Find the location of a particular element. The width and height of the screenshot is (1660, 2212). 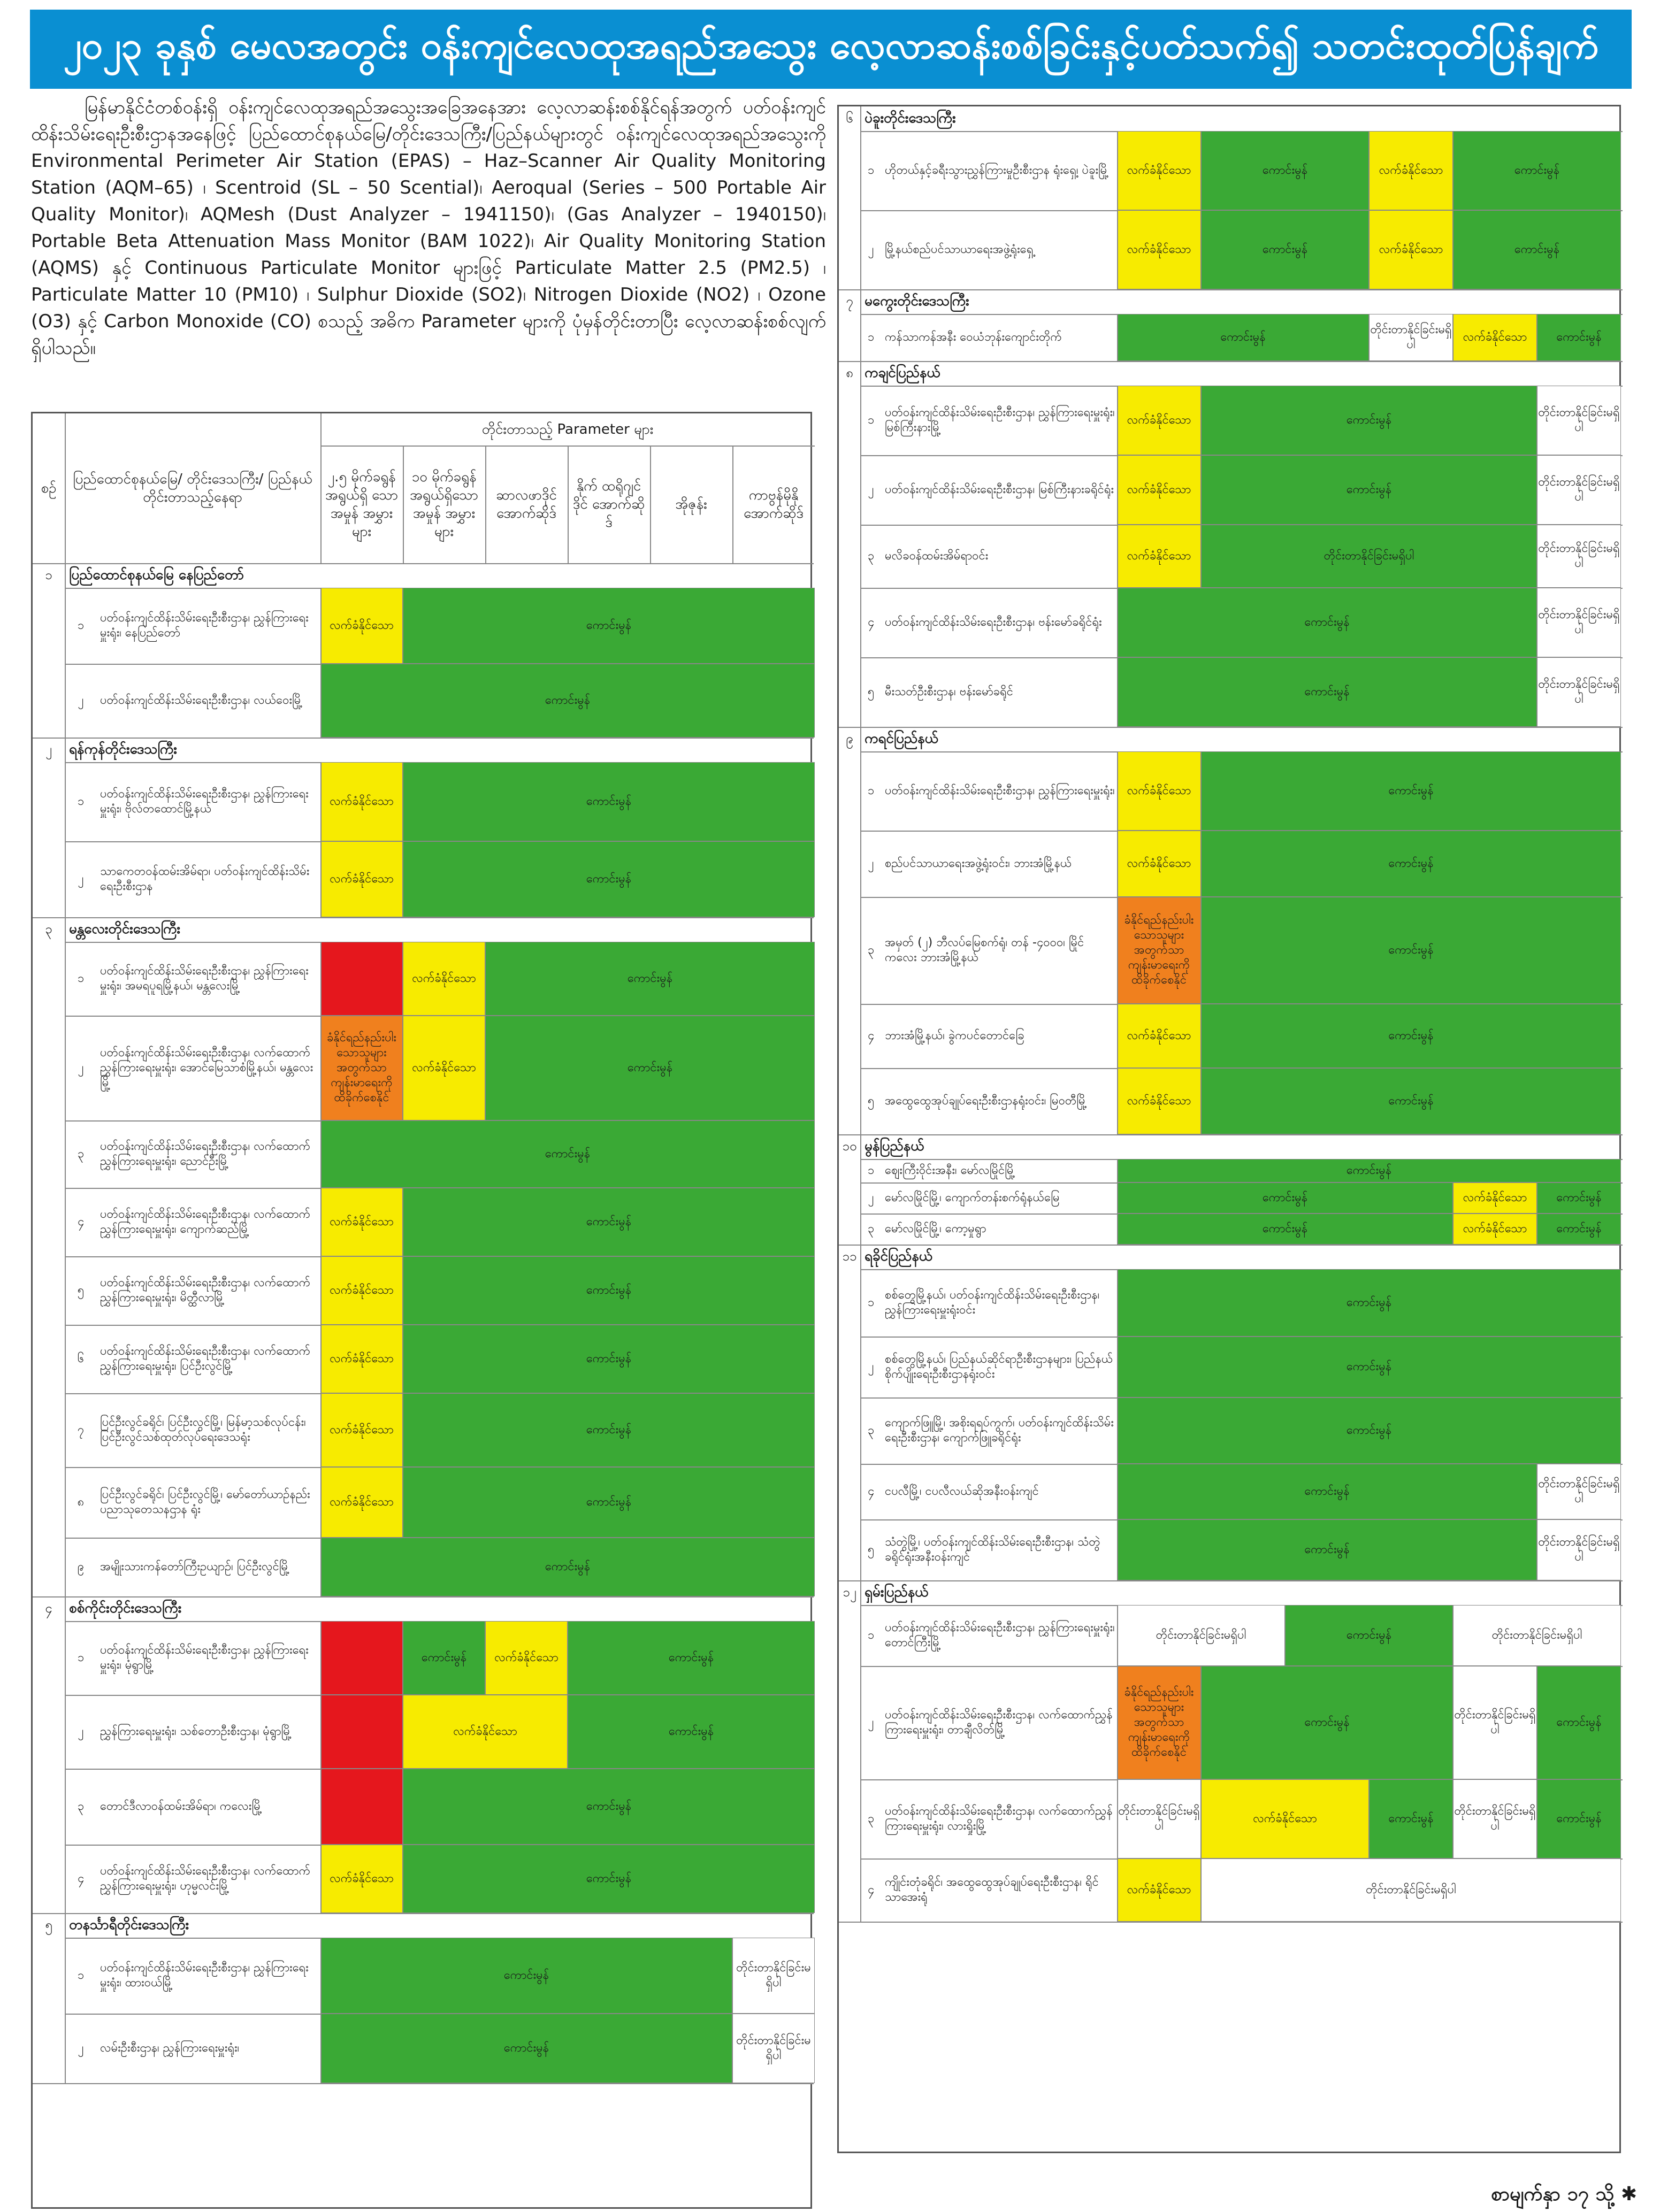

region-number: ၄ is located at coordinates (49, 1608).